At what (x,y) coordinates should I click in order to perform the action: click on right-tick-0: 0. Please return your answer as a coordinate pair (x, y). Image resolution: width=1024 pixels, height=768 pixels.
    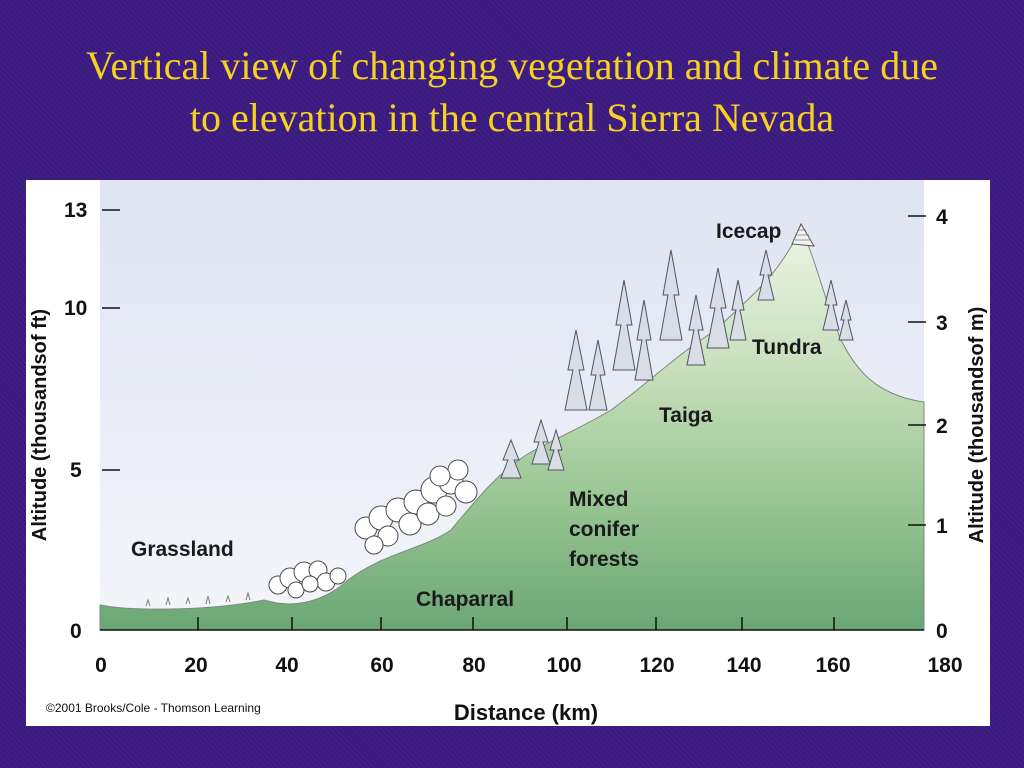
    Looking at the image, I should click on (942, 631).